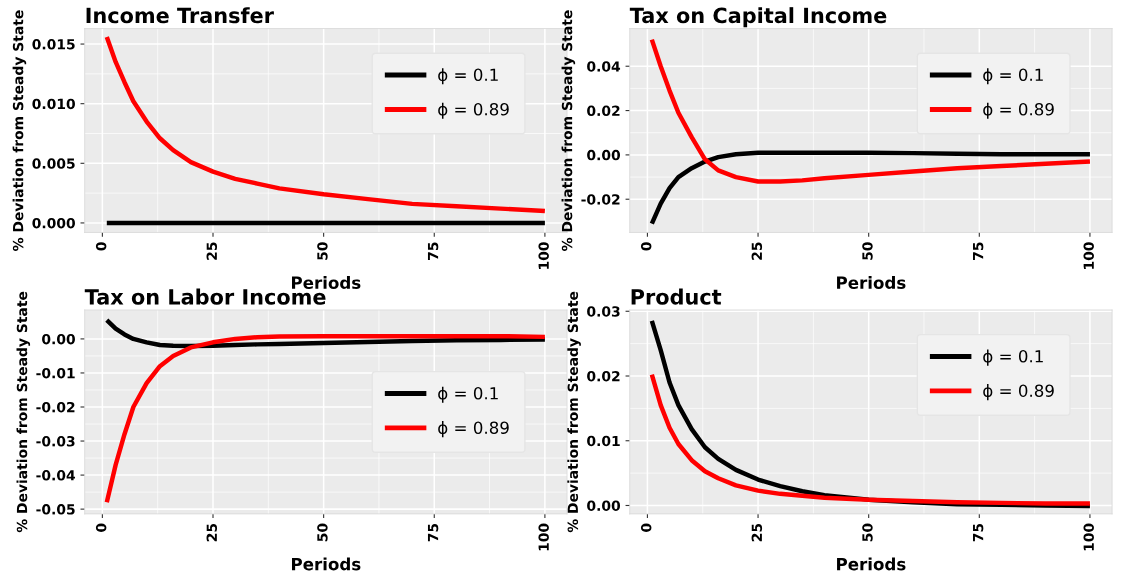 The width and height of the screenshot is (1129, 571). Describe the element at coordinates (56, 475) in the screenshot. I see `y-tick-label: -0.04` at that location.